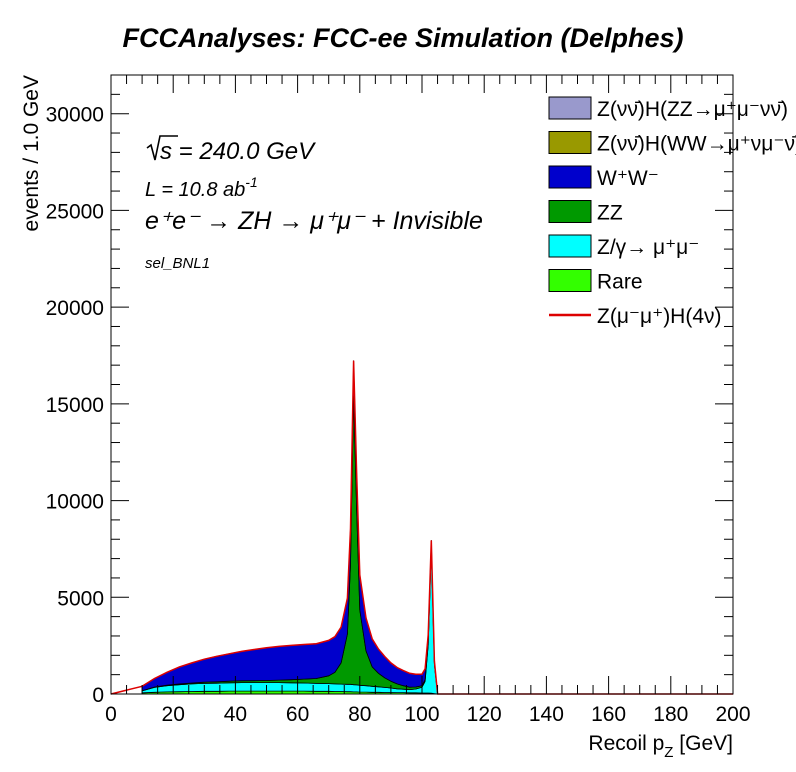  I want to click on legend-item: Rare, so click(595, 281).